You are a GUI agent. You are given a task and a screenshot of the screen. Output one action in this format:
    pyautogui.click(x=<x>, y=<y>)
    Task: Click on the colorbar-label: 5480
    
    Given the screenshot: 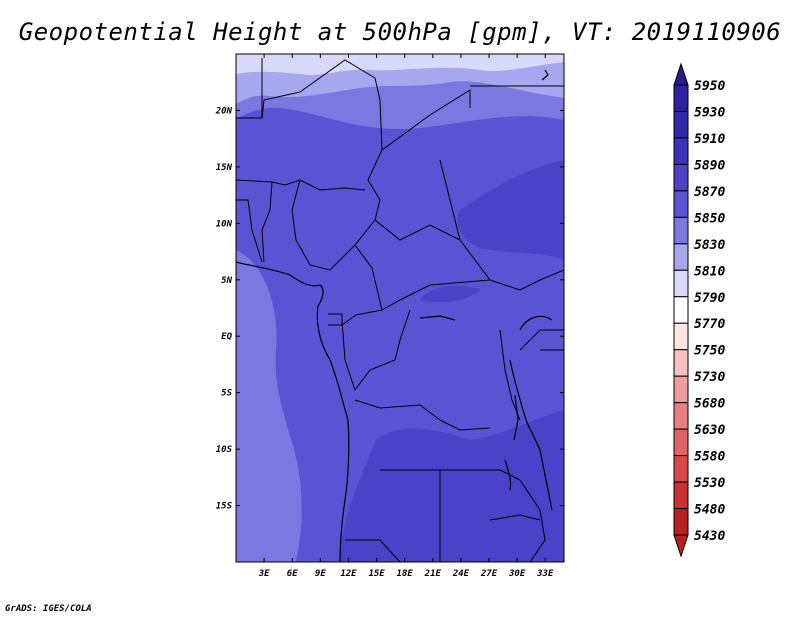 What is the action you would take?
    pyautogui.click(x=709, y=510)
    